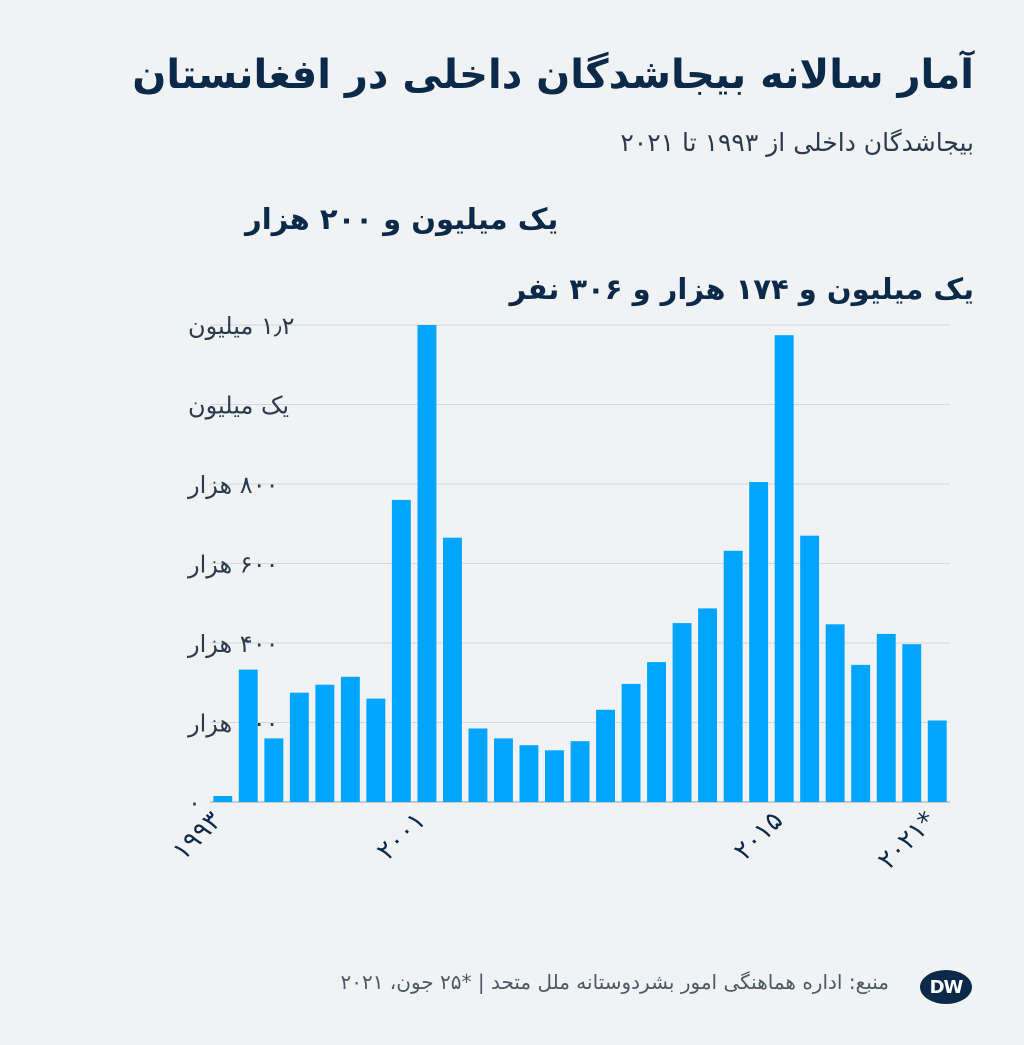 The image size is (1024, 1045). What do you see at coordinates (937, 761) in the screenshot?
I see `bar-2021*` at bounding box center [937, 761].